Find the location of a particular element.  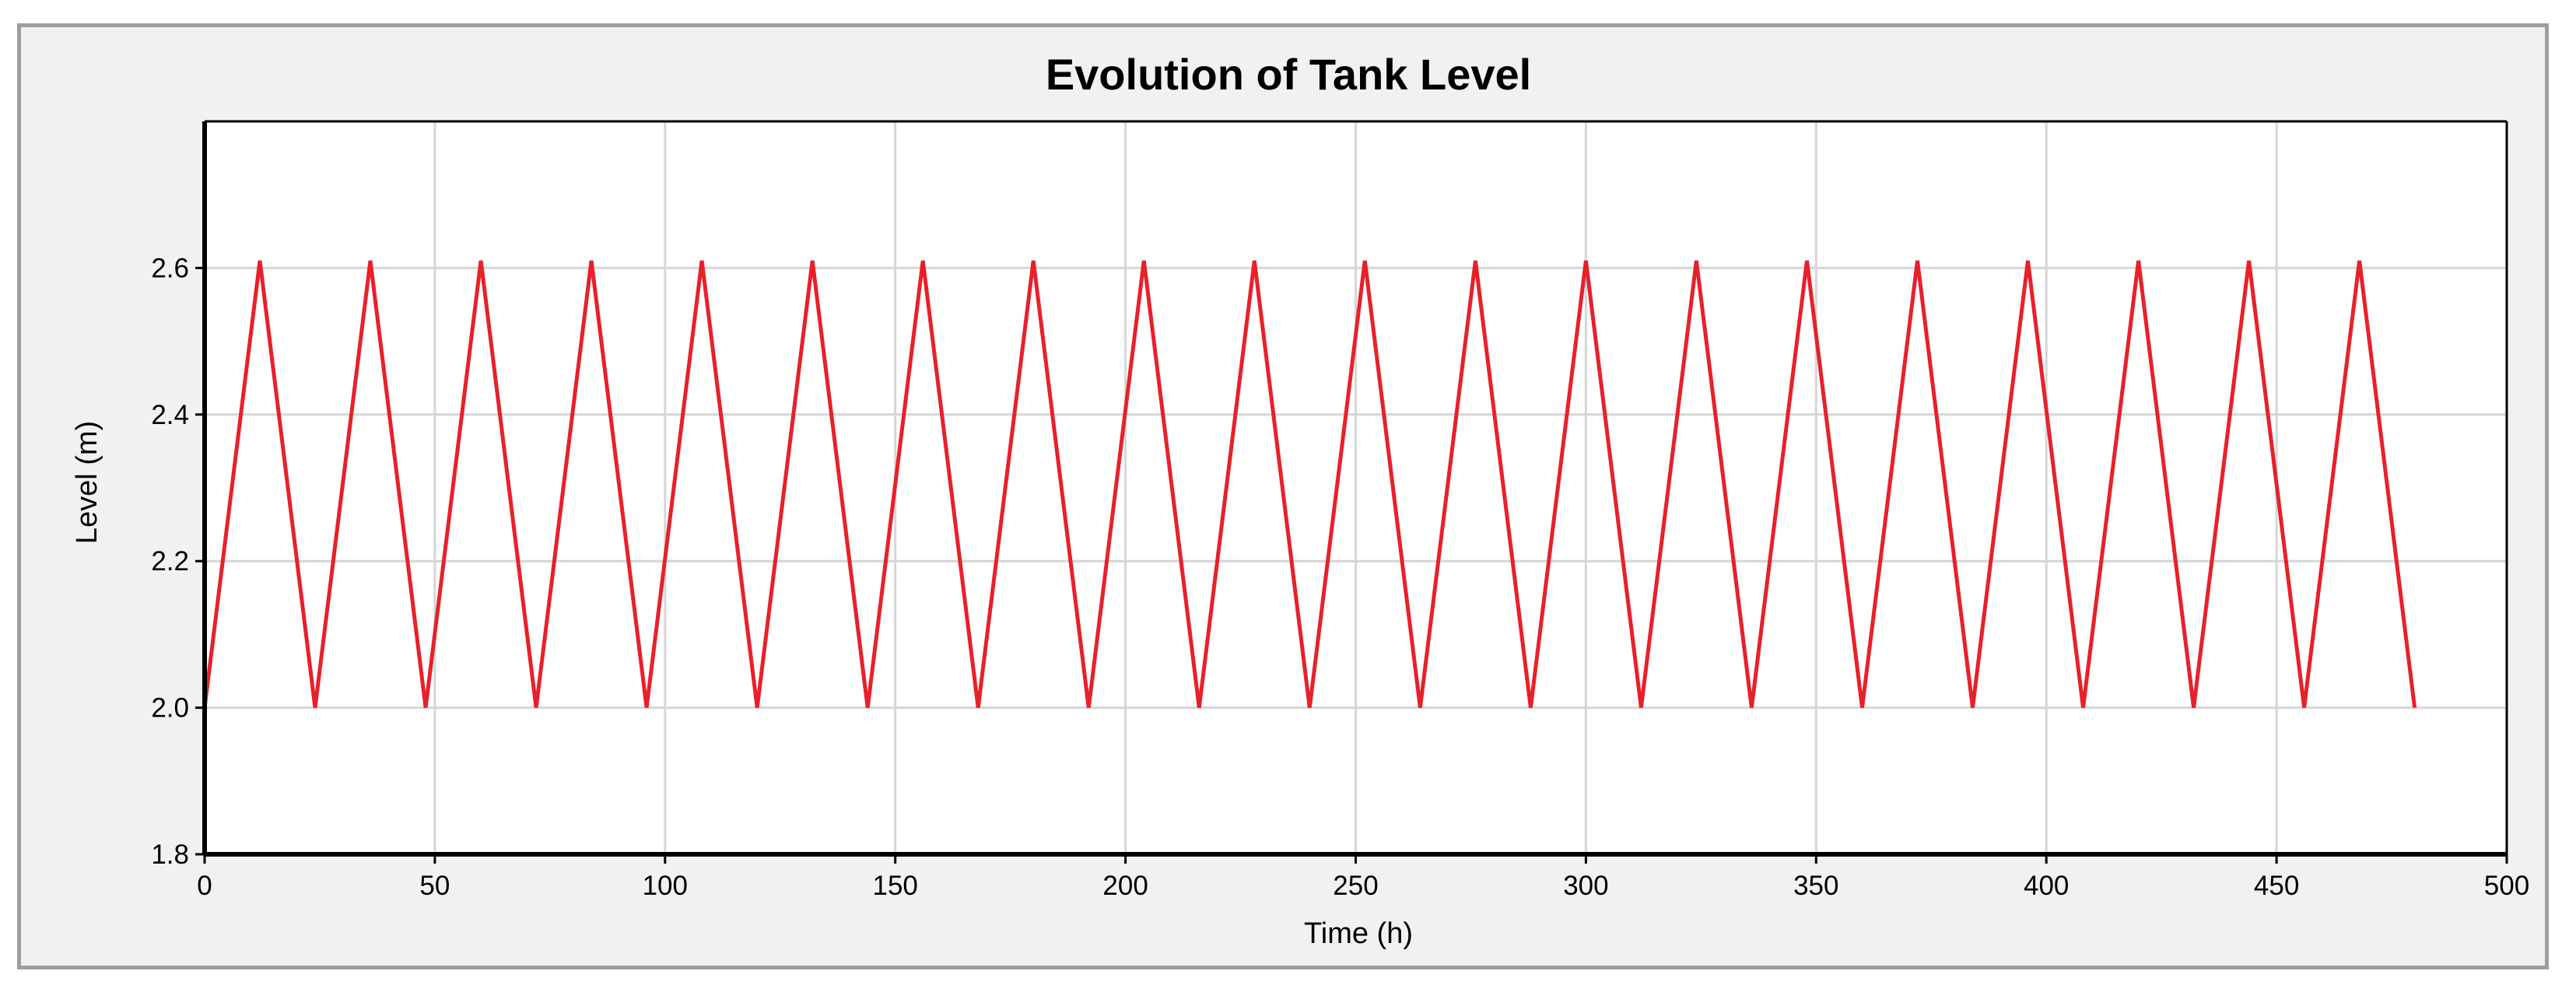

x-tick-label: 300 is located at coordinates (1585, 886).